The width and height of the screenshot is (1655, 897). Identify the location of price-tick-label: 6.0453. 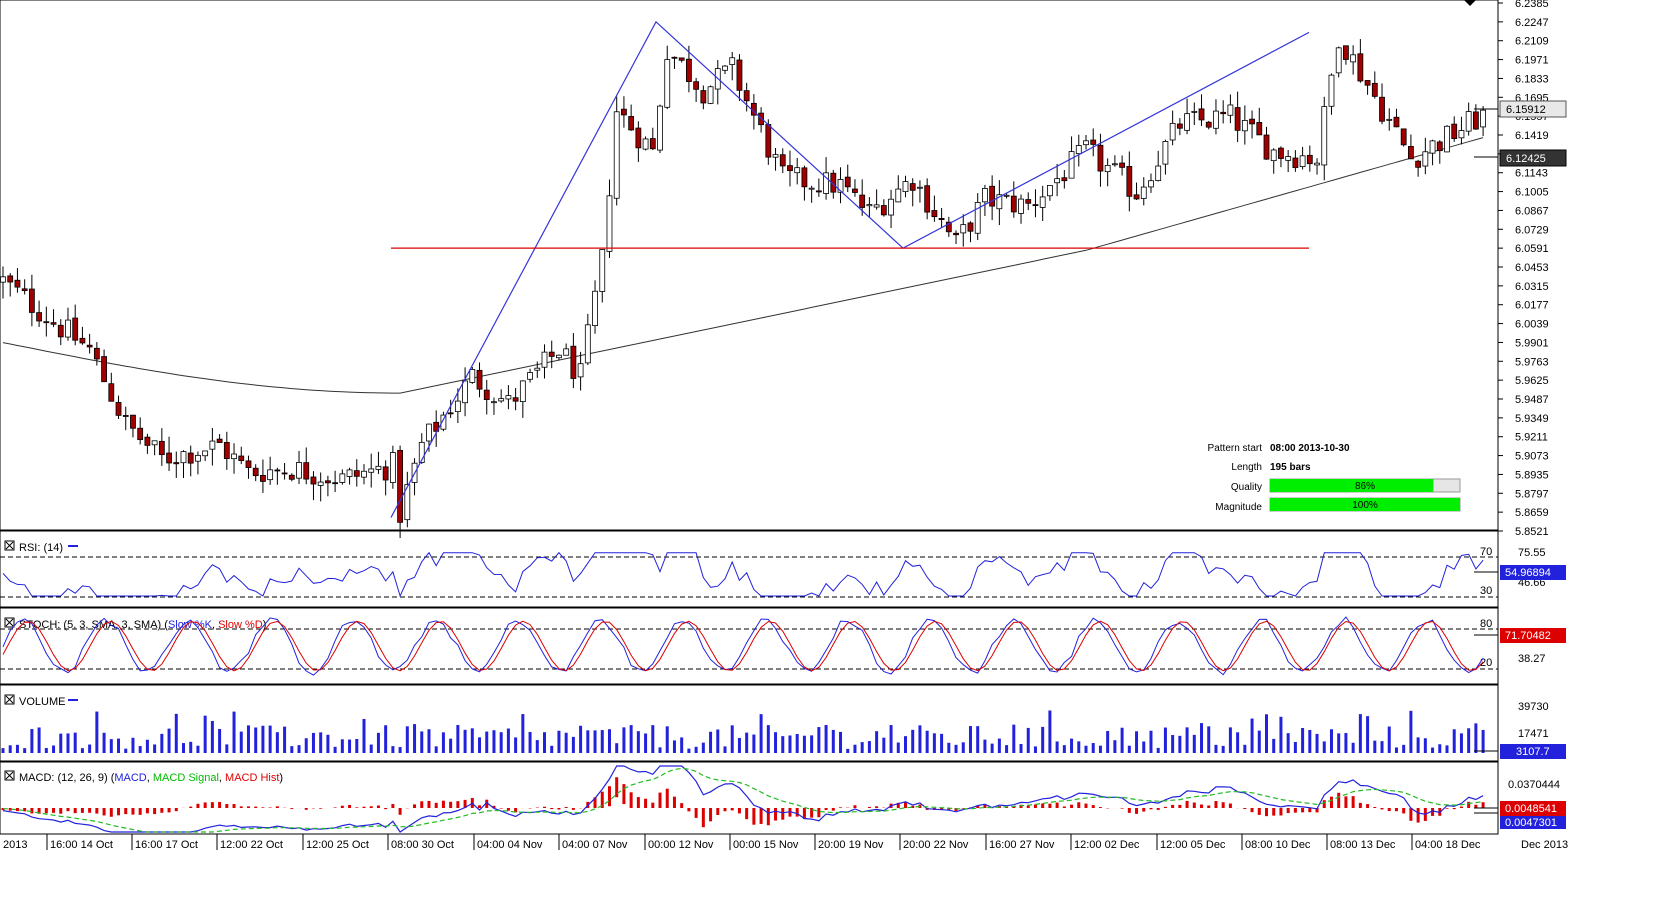
(1532, 268).